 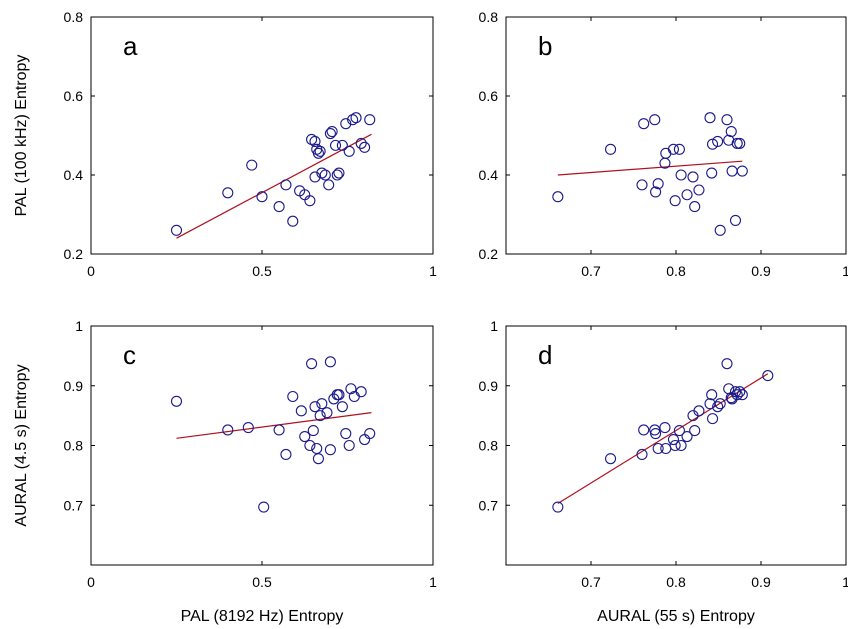 What do you see at coordinates (79, 326) in the screenshot?
I see `y-tick-label: 1` at bounding box center [79, 326].